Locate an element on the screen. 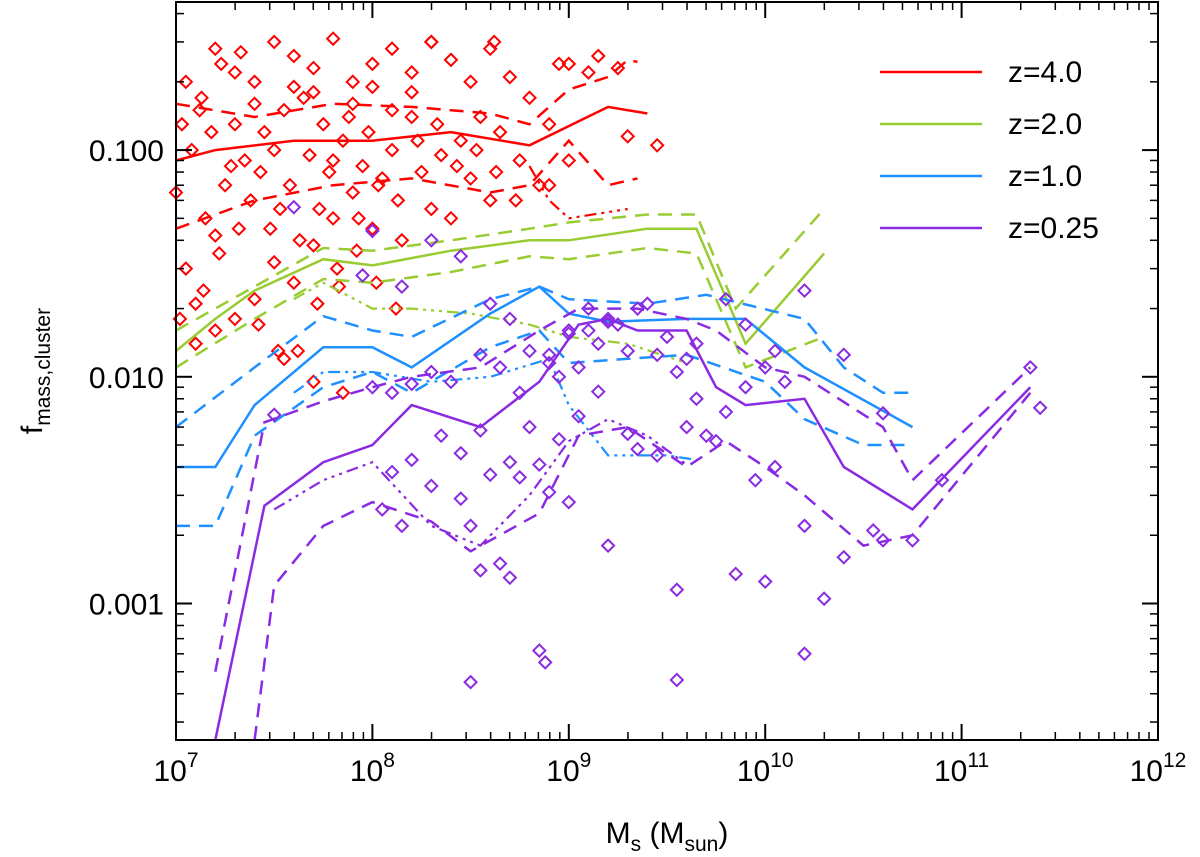 The image size is (1200, 857). y-tick-label: 0.010 is located at coordinates (126, 378).